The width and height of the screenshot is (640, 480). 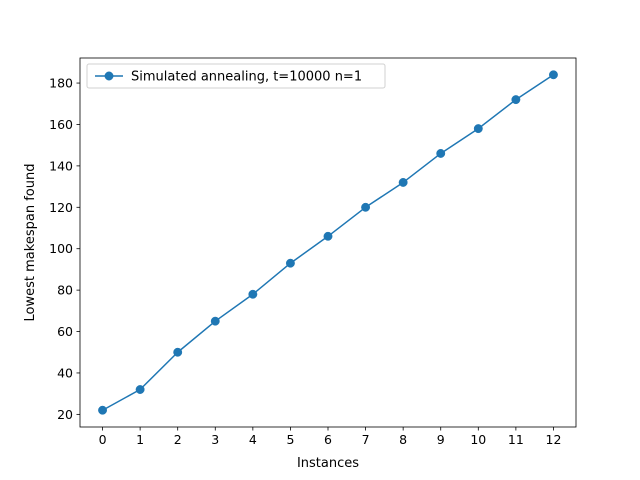 I want to click on y-tick-label: 160, so click(x=61, y=124).